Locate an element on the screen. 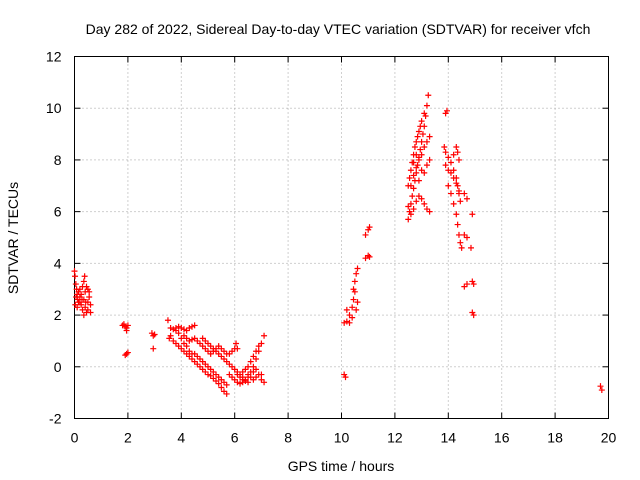  x-tick-label: 10 is located at coordinates (342, 438).